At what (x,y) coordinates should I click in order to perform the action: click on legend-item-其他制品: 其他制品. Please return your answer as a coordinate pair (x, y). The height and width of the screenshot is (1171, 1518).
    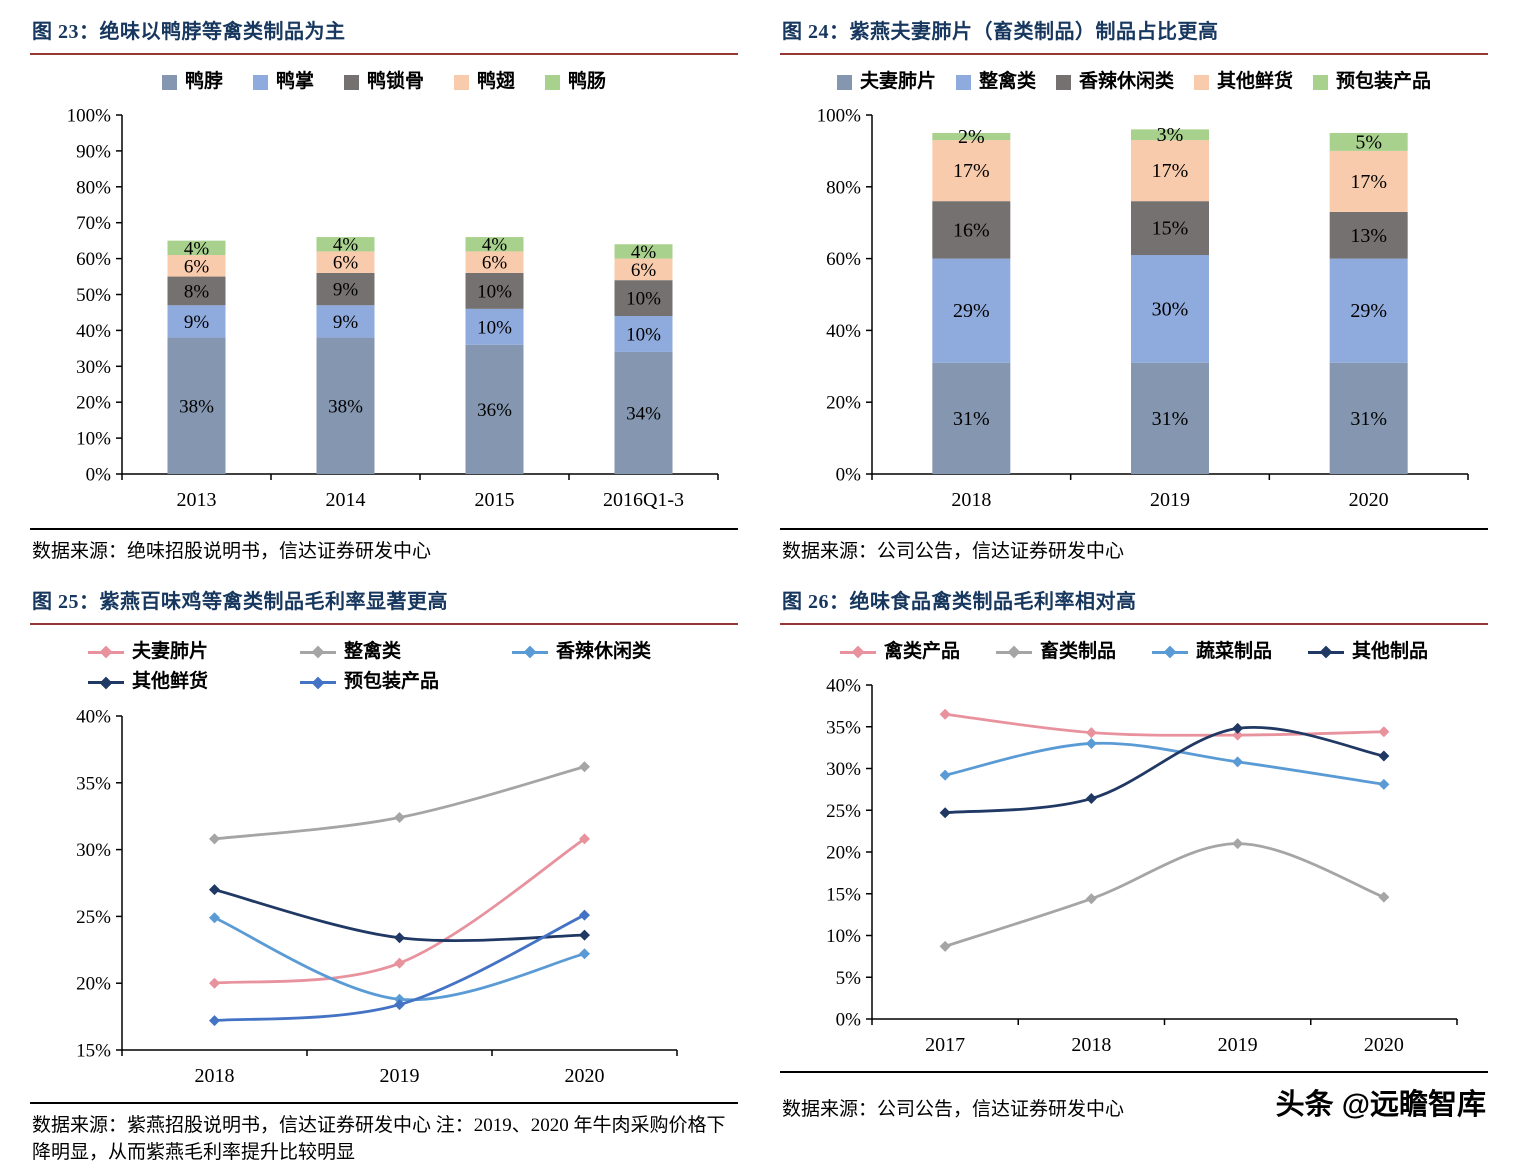
    Looking at the image, I should click on (1368, 652).